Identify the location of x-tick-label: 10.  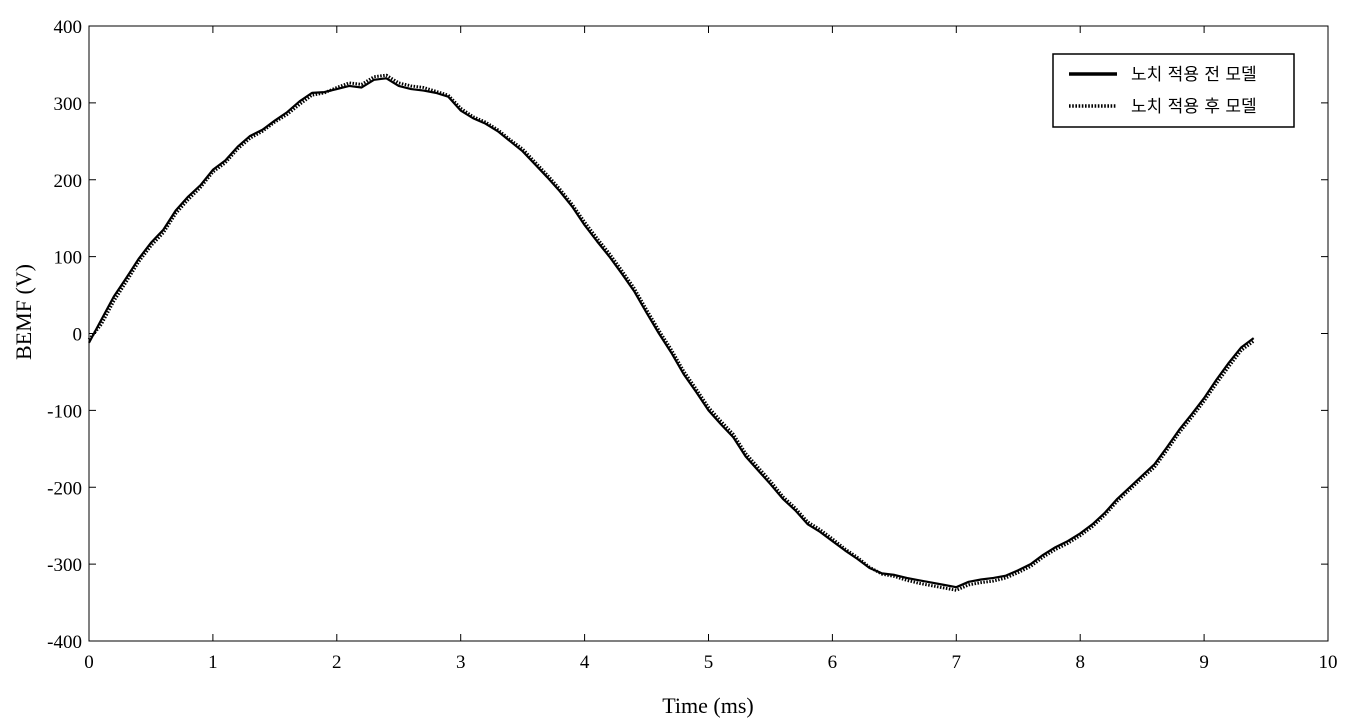
(1328, 662).